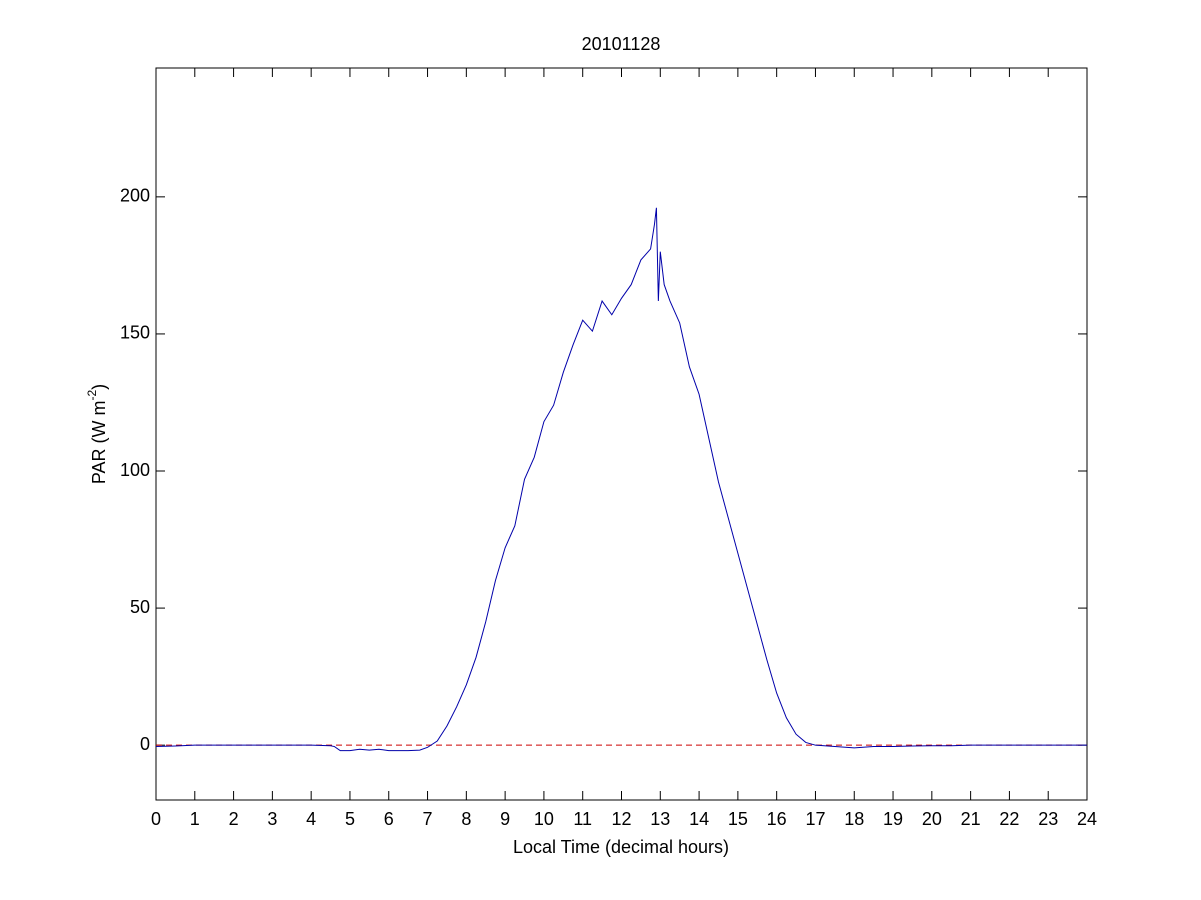 The width and height of the screenshot is (1201, 900). Describe the element at coordinates (621, 819) in the screenshot. I see `x-tick-label: 12` at that location.